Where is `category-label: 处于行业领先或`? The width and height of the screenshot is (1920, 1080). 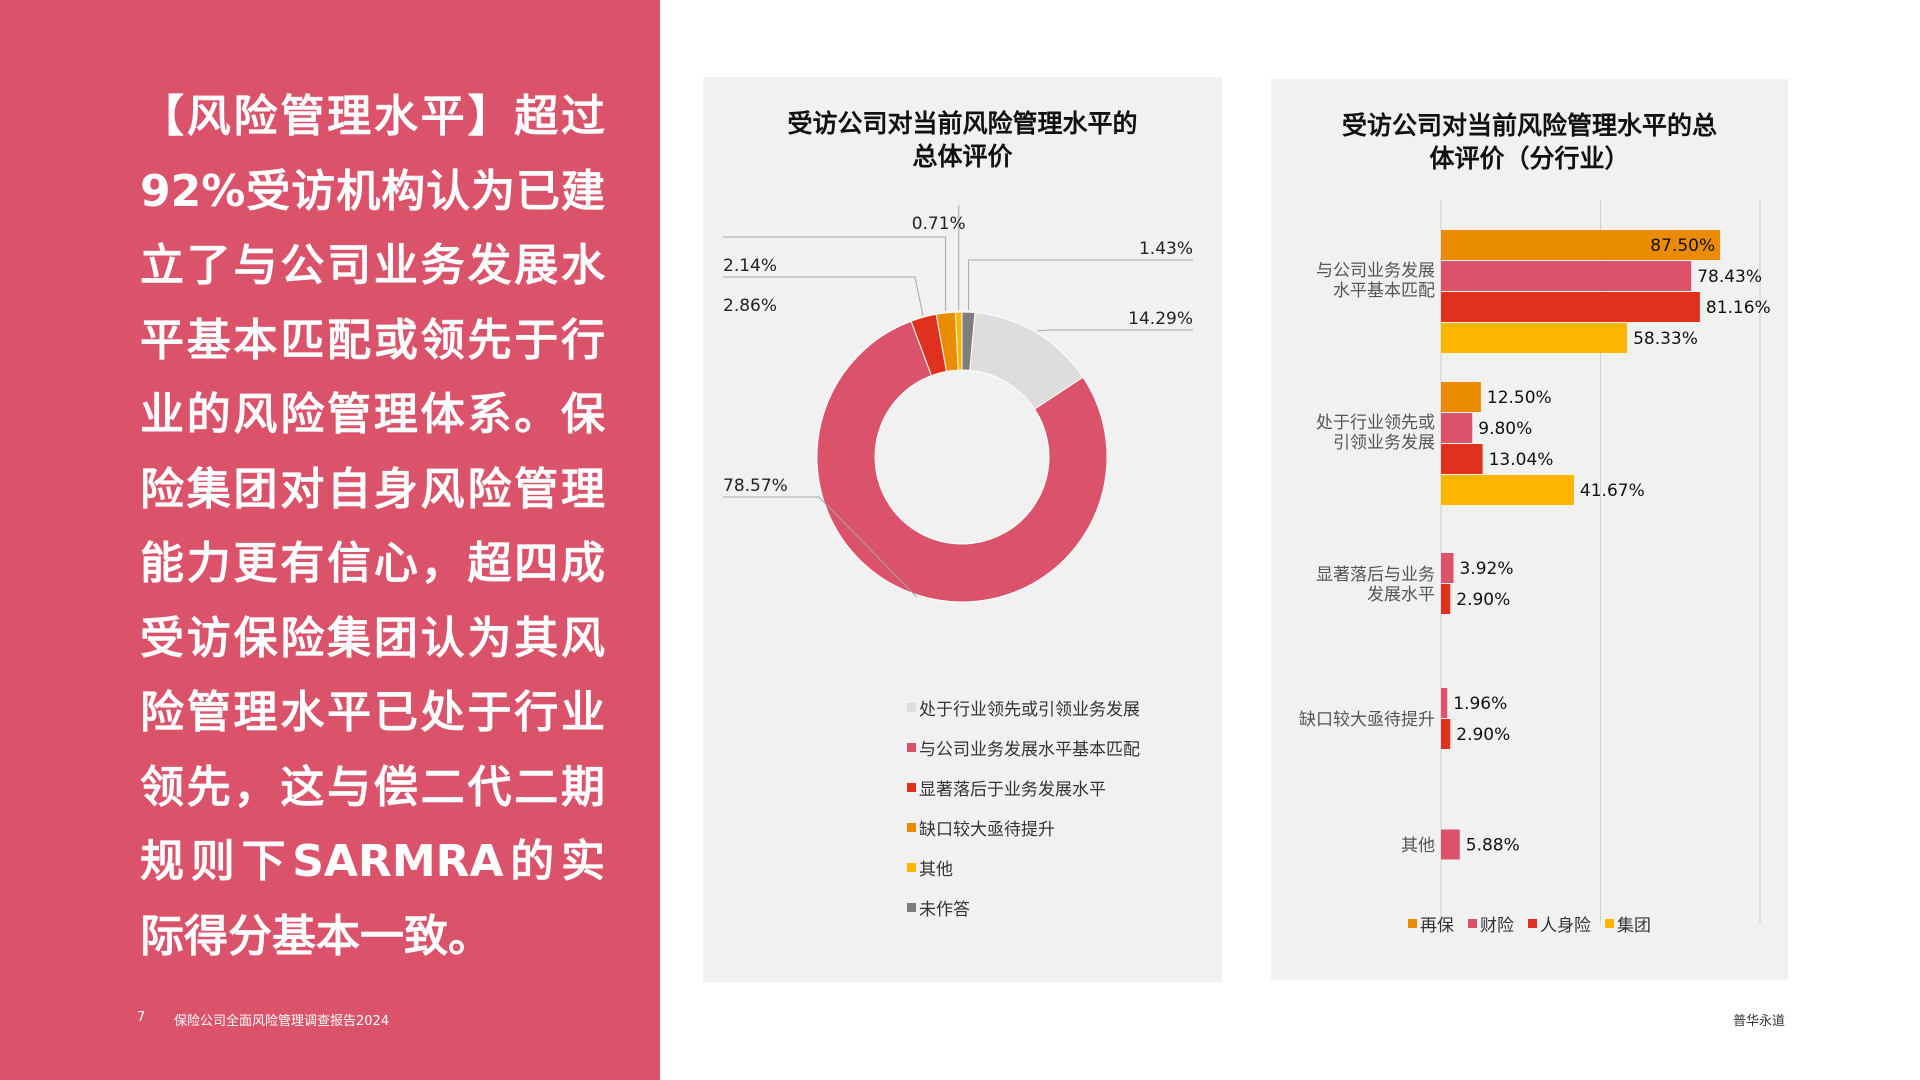
category-label: 处于行业领先或 is located at coordinates (1375, 423).